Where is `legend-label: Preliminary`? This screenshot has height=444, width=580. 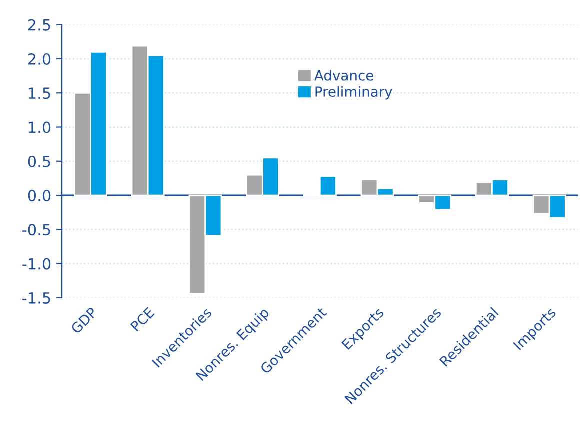 legend-label: Preliminary is located at coordinates (354, 93).